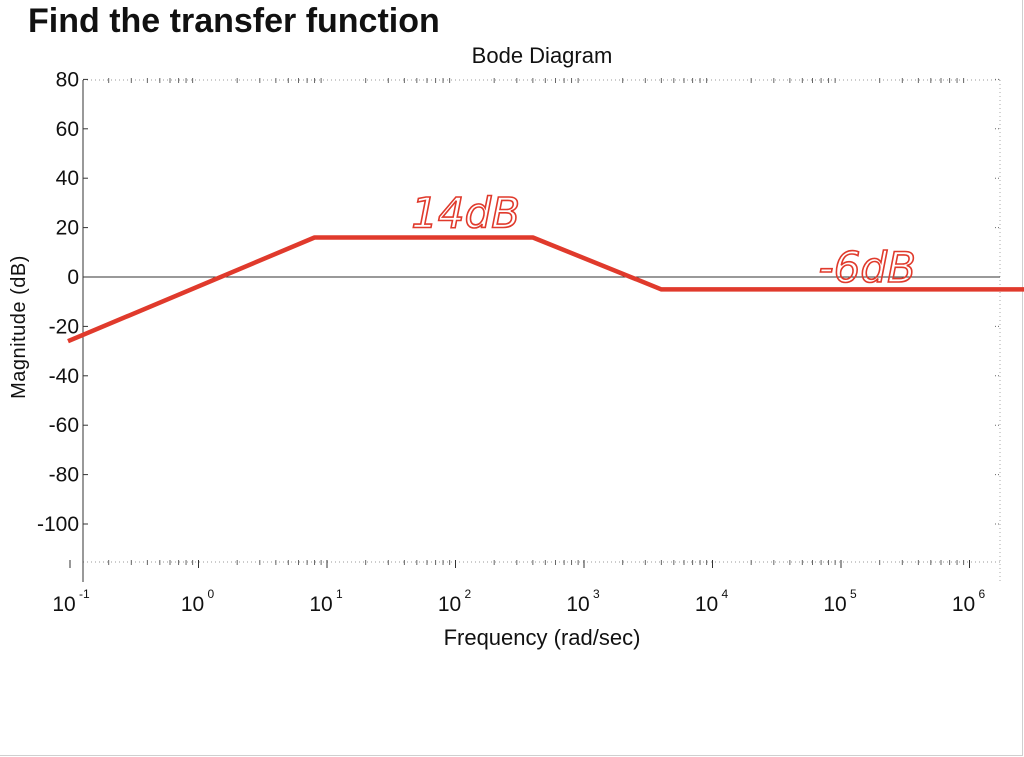 The width and height of the screenshot is (1024, 757). Describe the element at coordinates (64, 475) in the screenshot. I see `y-tick-label: -80` at that location.